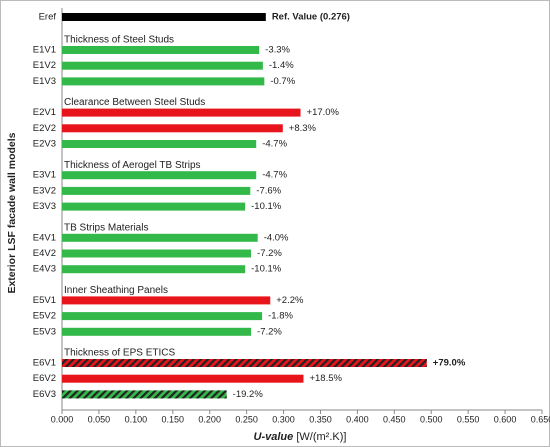 Image resolution: width=550 pixels, height=447 pixels. Describe the element at coordinates (44, 81) in the screenshot. I see `category-label: E1V3` at that location.